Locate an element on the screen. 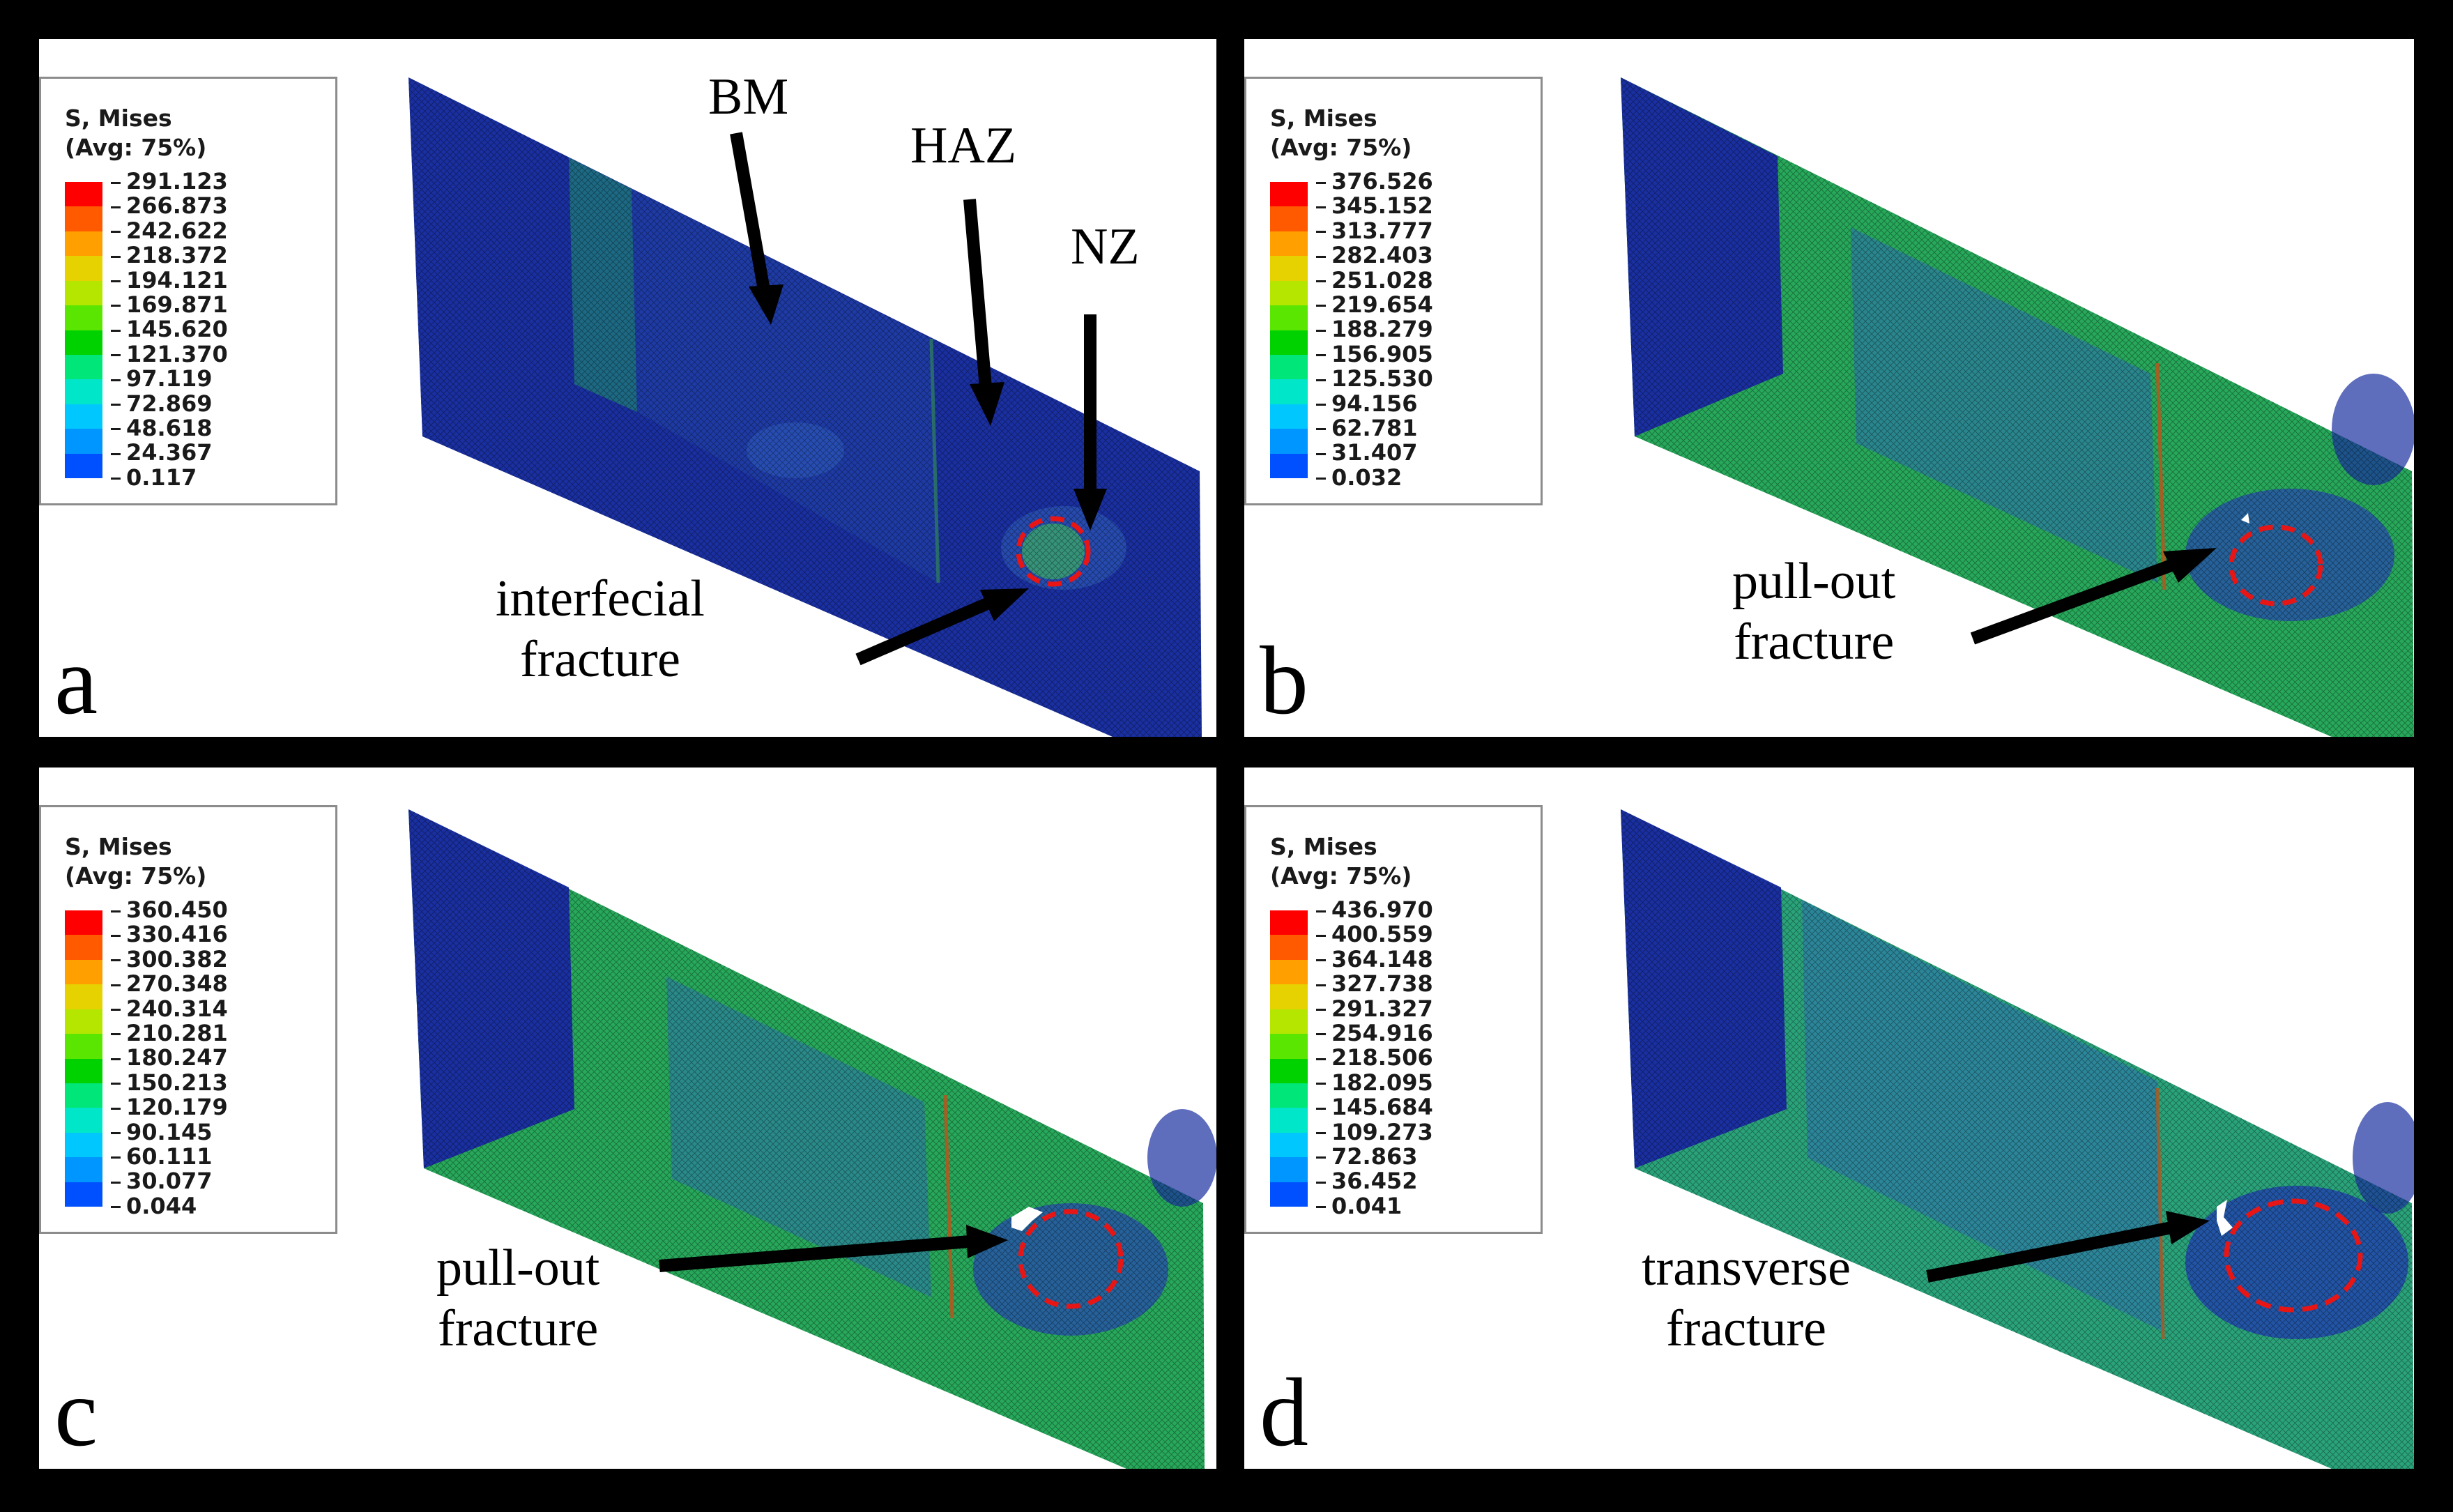 This screenshot has width=2453, height=1512. label-haz: HAZ is located at coordinates (963, 145).